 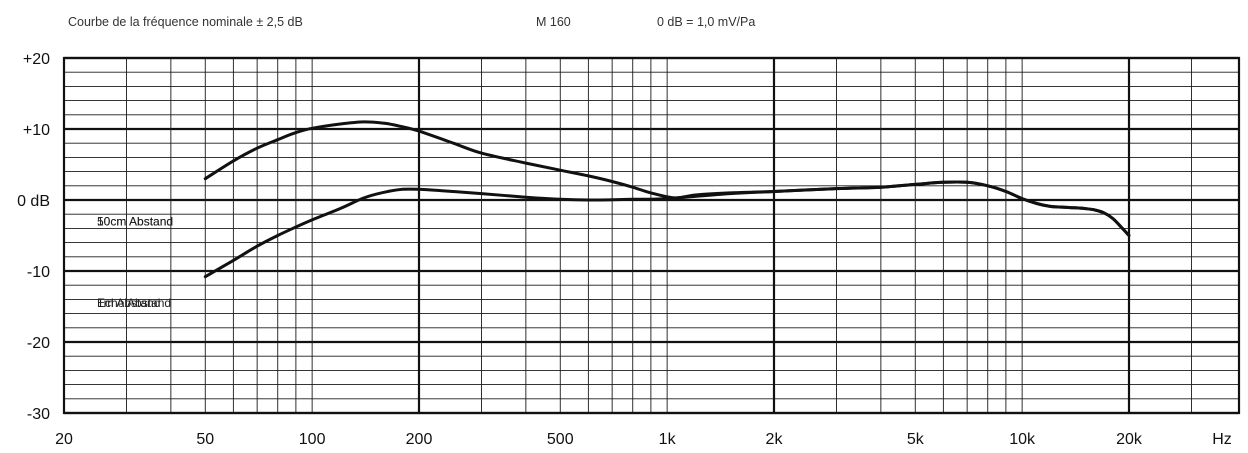 What do you see at coordinates (1222, 439) in the screenshot?
I see `x-axis-unit: Hz` at bounding box center [1222, 439].